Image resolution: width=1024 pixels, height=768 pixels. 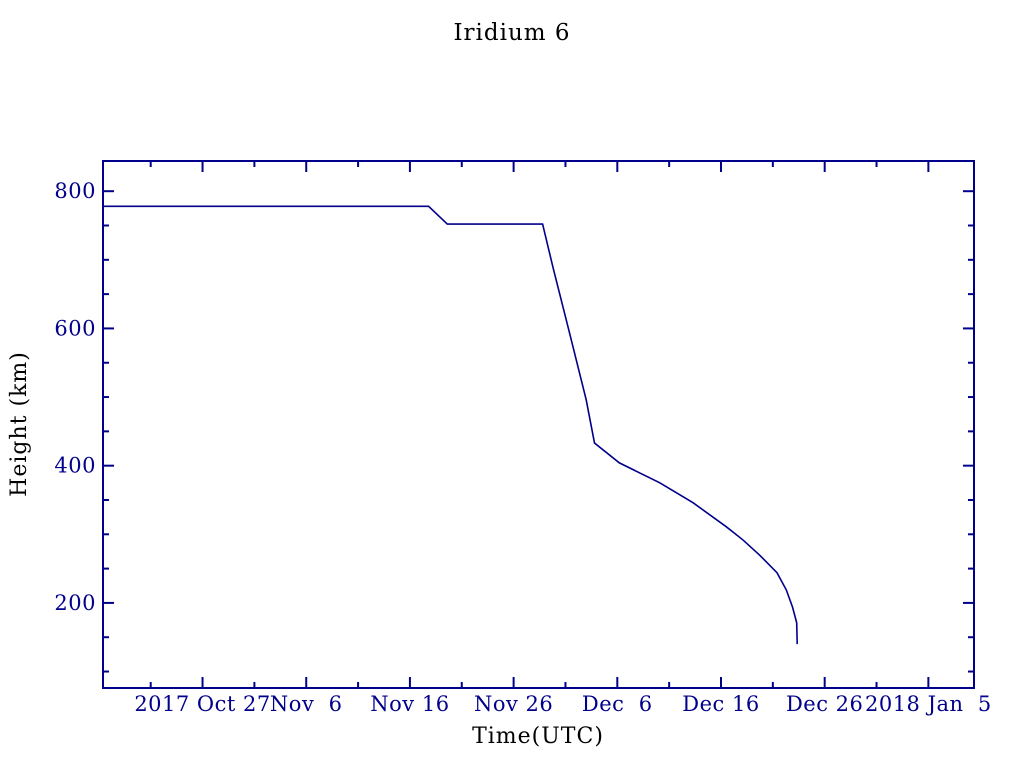 What do you see at coordinates (75, 328) in the screenshot?
I see `y-tick-label: 600` at bounding box center [75, 328].